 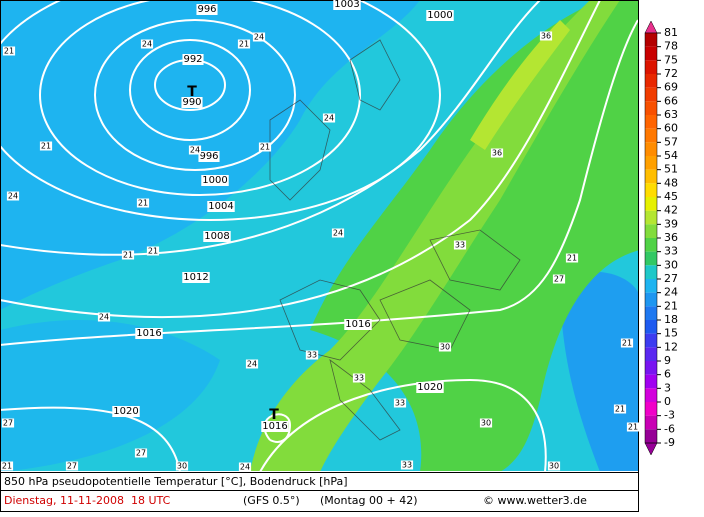 What do you see at coordinates (671, 73) in the screenshot?
I see `colorbar-label: 72` at bounding box center [671, 73].